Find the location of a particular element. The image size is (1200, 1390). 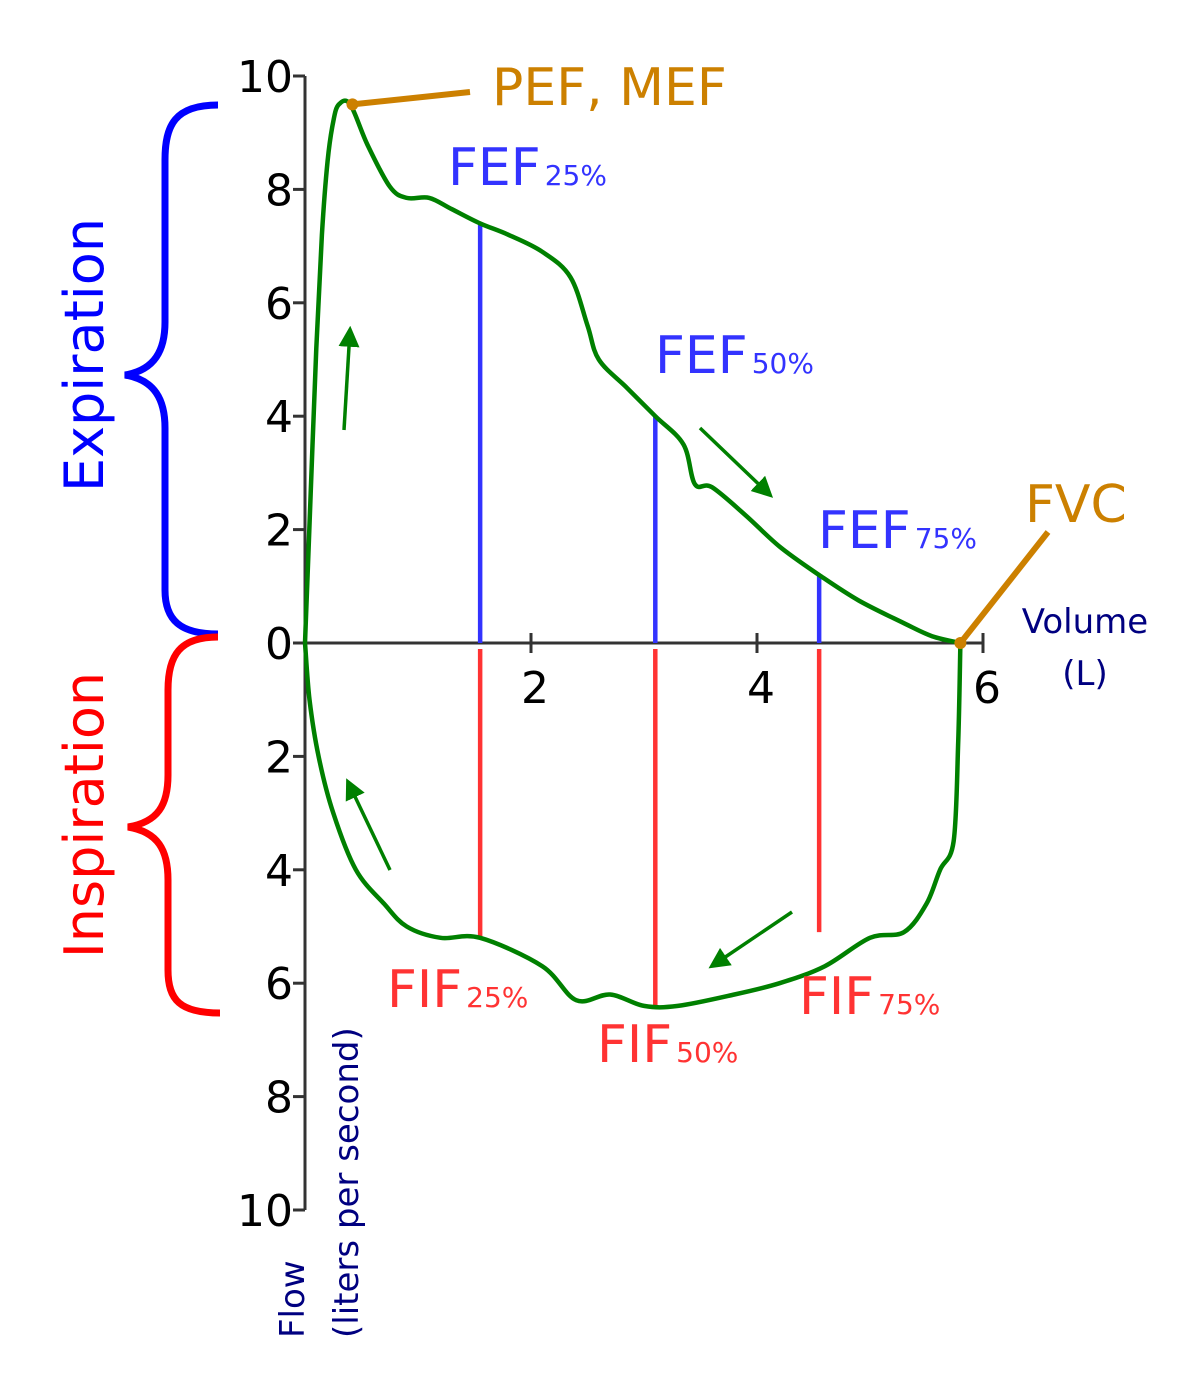

fvc-point is located at coordinates (960, 643).